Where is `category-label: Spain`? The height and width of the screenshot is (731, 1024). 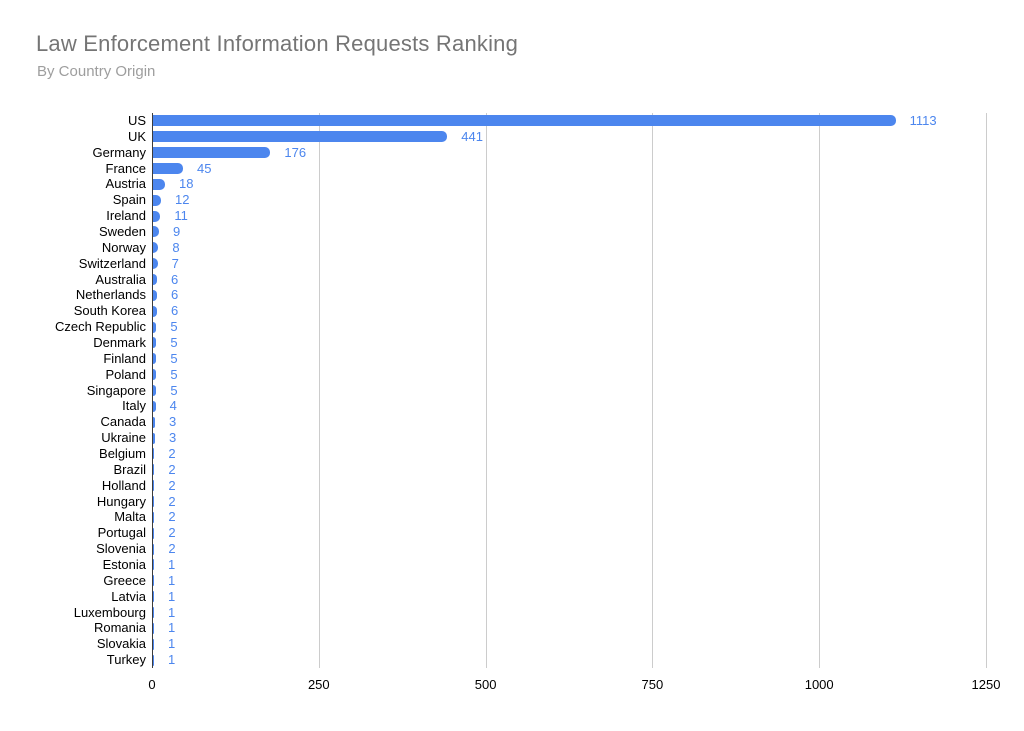
category-label: Spain is located at coordinates (129, 200).